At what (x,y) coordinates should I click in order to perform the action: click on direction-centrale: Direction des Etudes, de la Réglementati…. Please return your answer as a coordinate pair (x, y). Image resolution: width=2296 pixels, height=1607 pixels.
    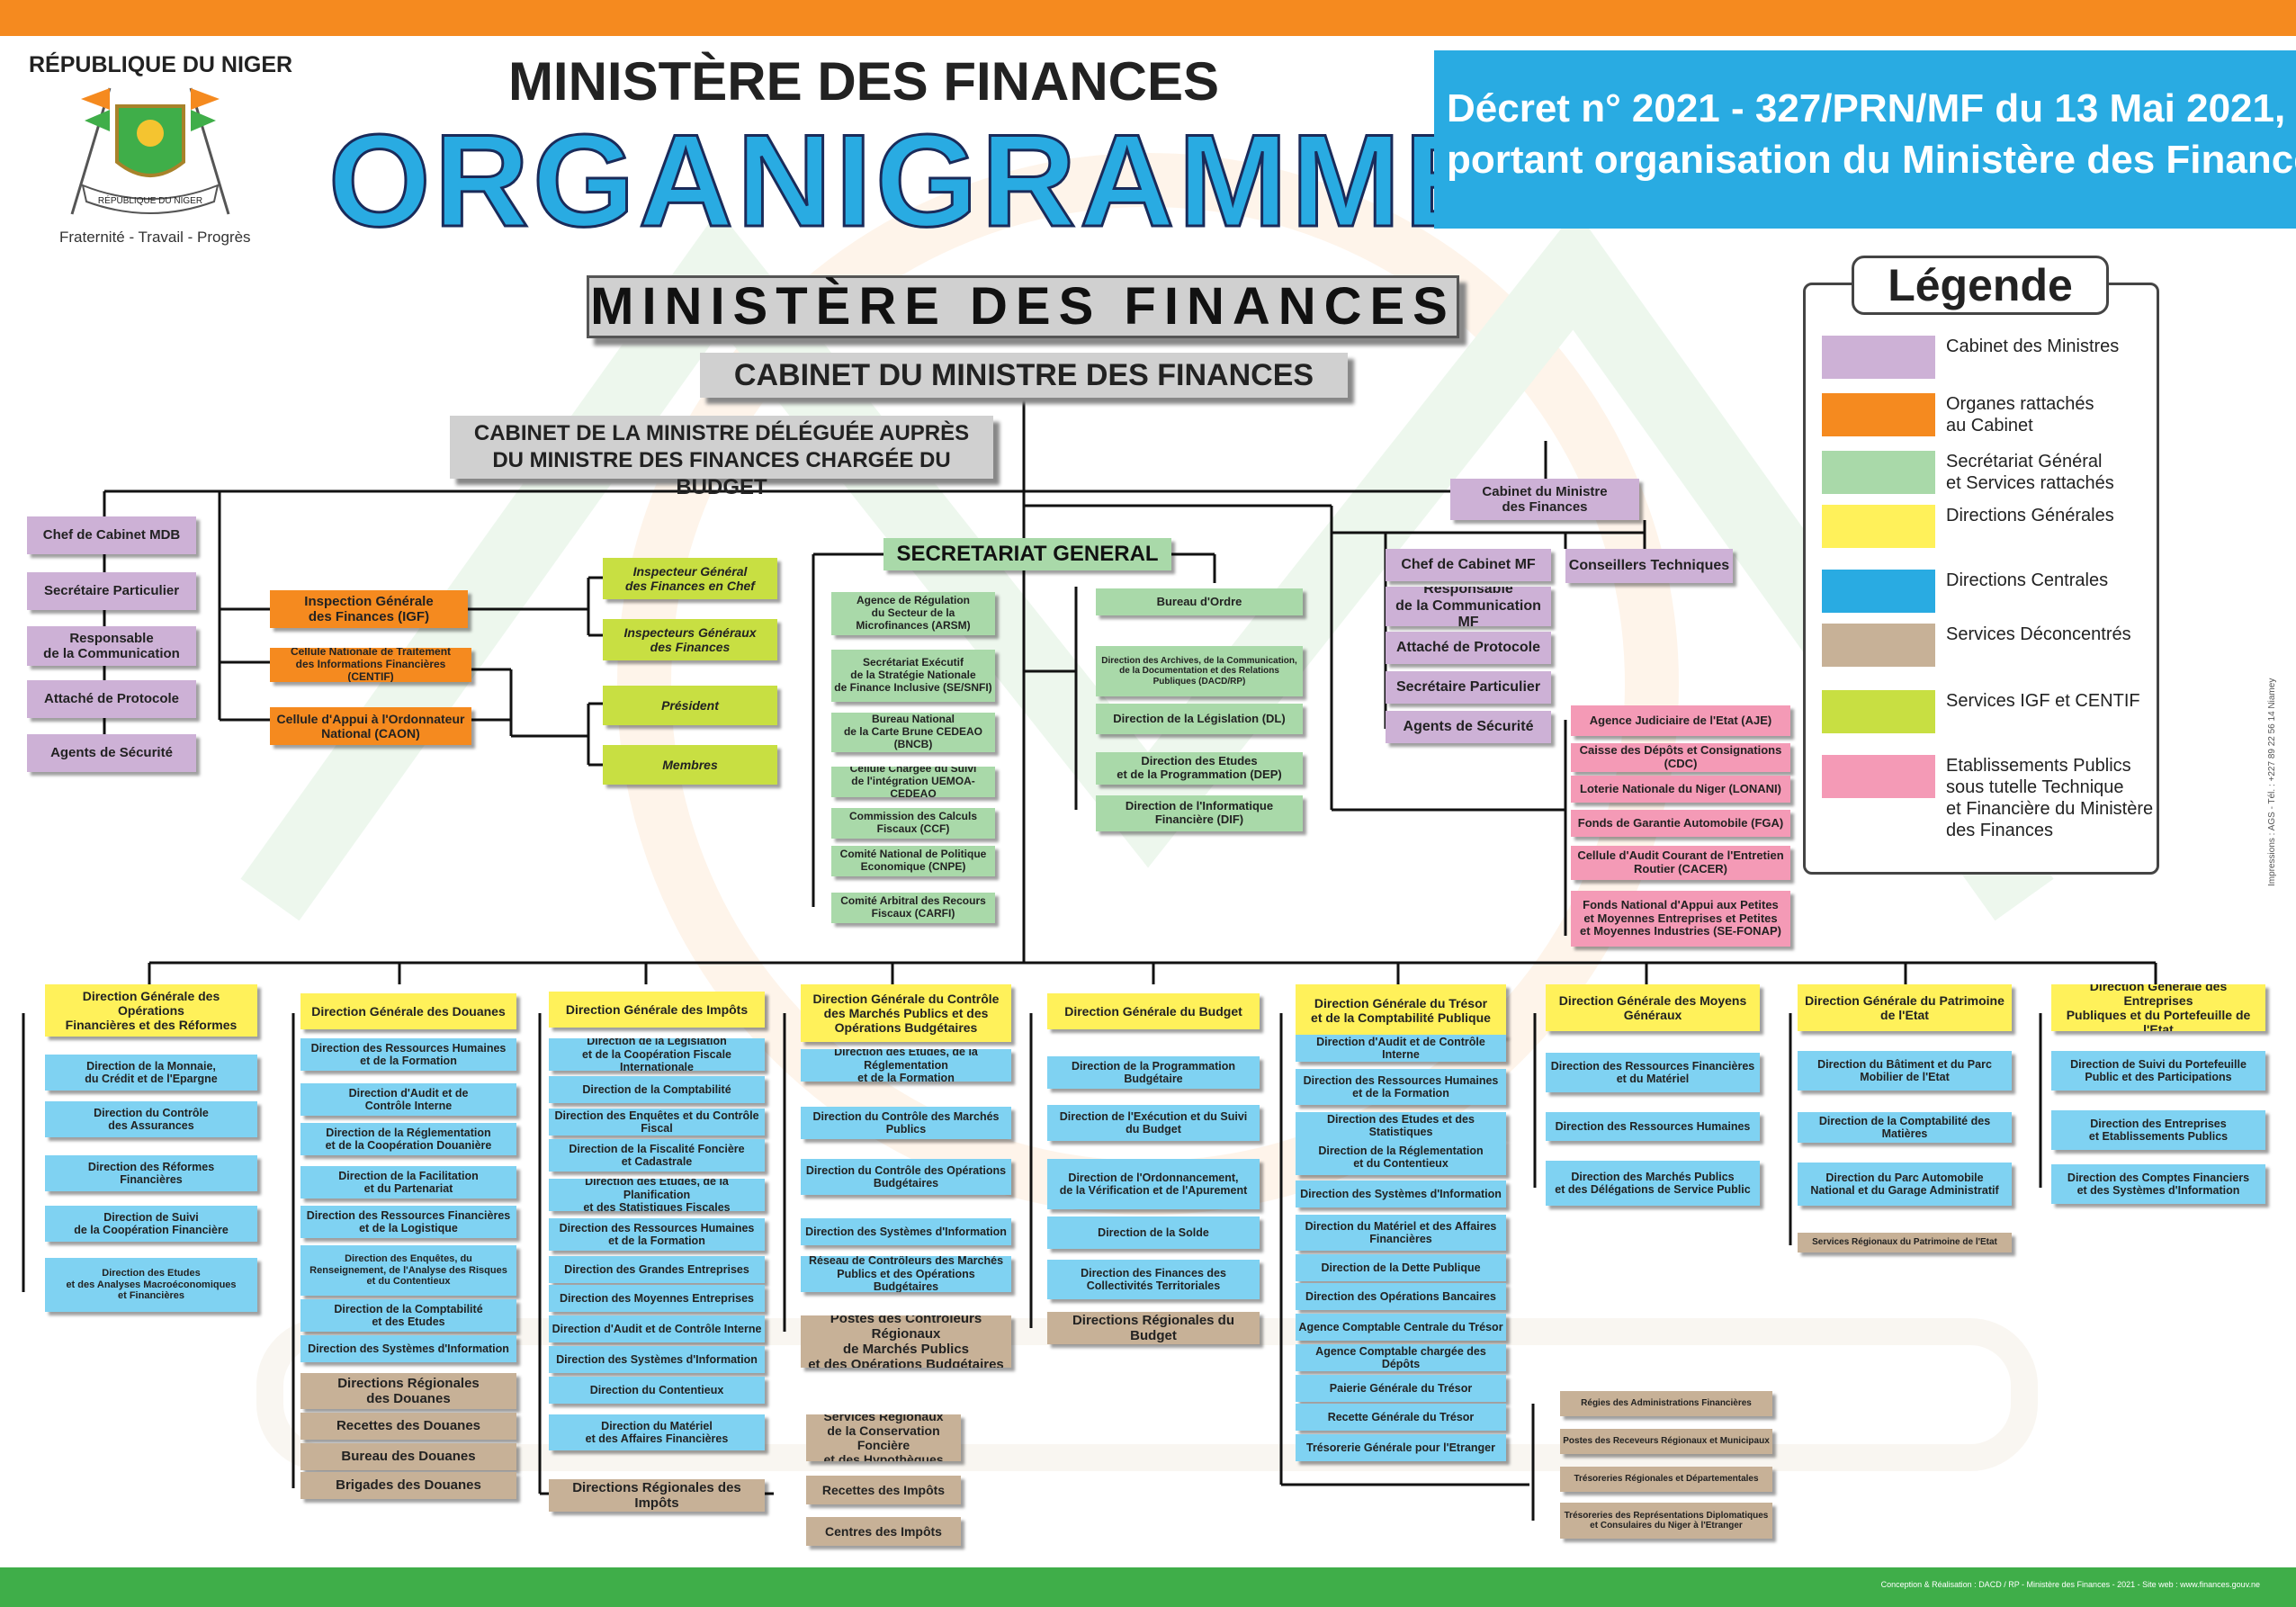
    Looking at the image, I should click on (906, 1065).